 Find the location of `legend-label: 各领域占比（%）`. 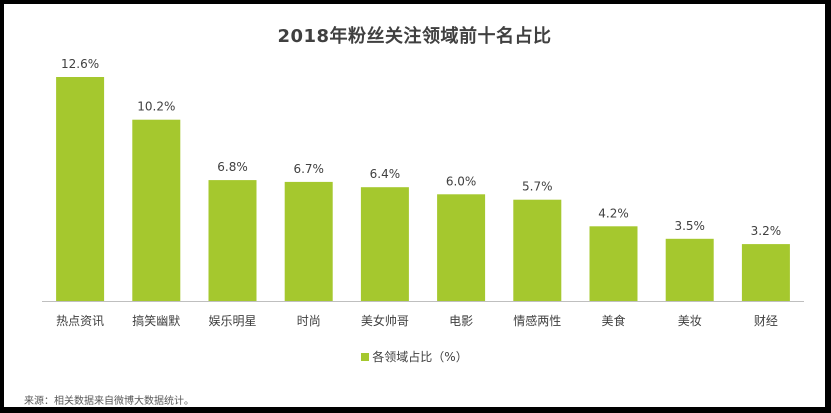

legend-label: 各领域占比（%） is located at coordinates (420, 357).